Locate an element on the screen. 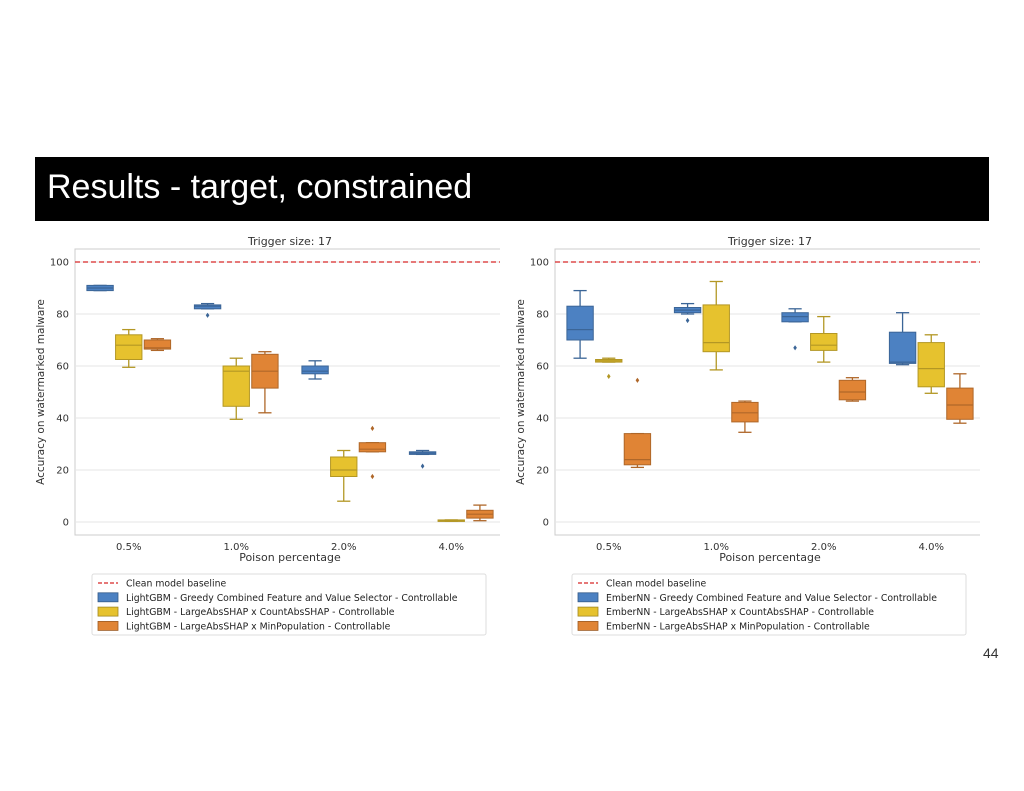 This screenshot has width=1024, height=791. slide-title: Results - target, constrained is located at coordinates (260, 187).